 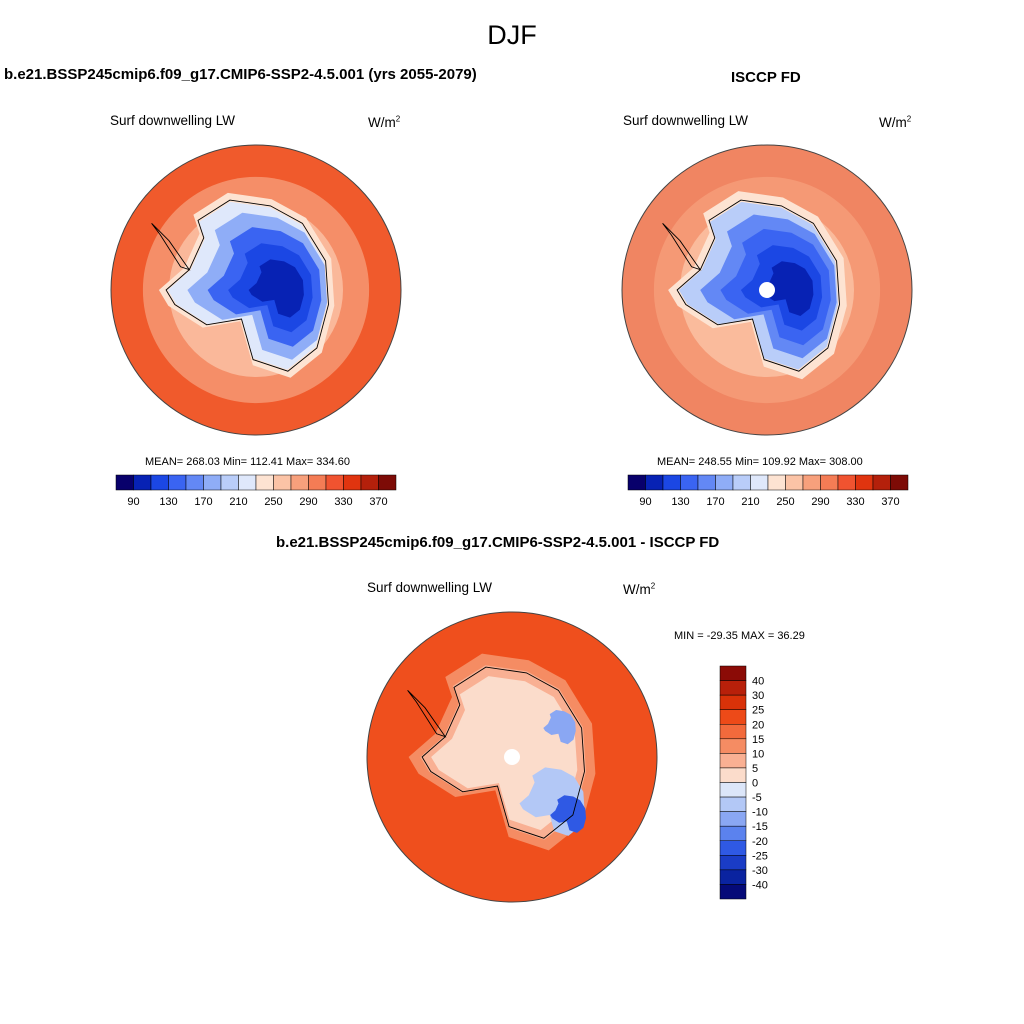 What do you see at coordinates (820, 502) in the screenshot?
I see `colorbar-tick-label-obs: 290` at bounding box center [820, 502].